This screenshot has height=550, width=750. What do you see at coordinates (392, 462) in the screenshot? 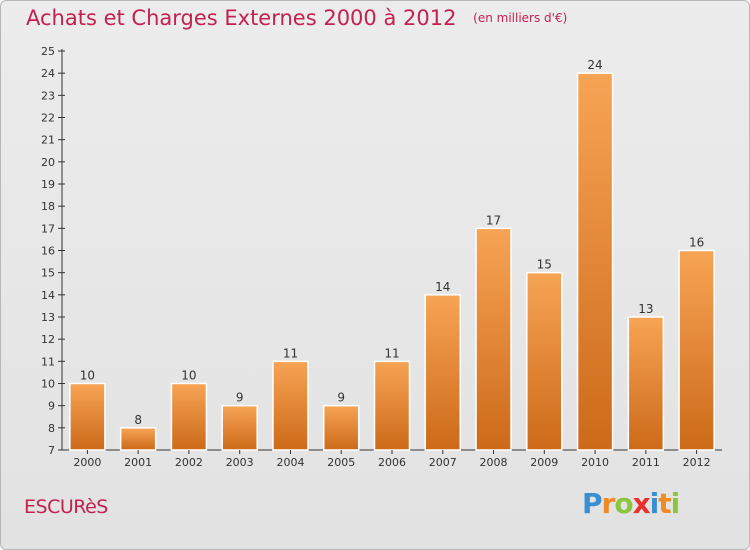
I see `x-tick-label: 2006` at bounding box center [392, 462].